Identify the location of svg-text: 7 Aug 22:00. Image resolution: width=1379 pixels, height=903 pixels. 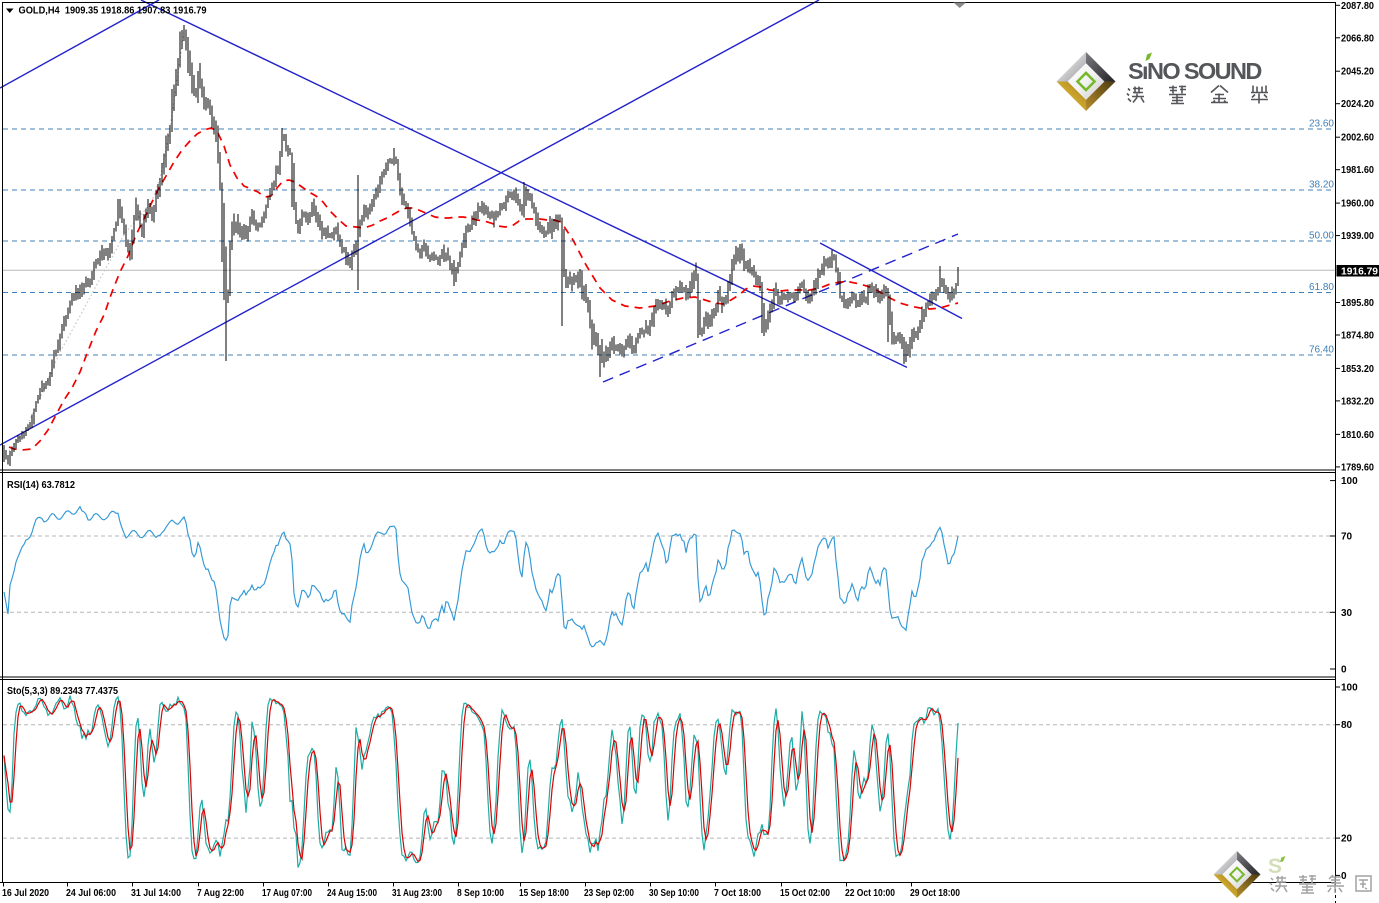
(220, 893).